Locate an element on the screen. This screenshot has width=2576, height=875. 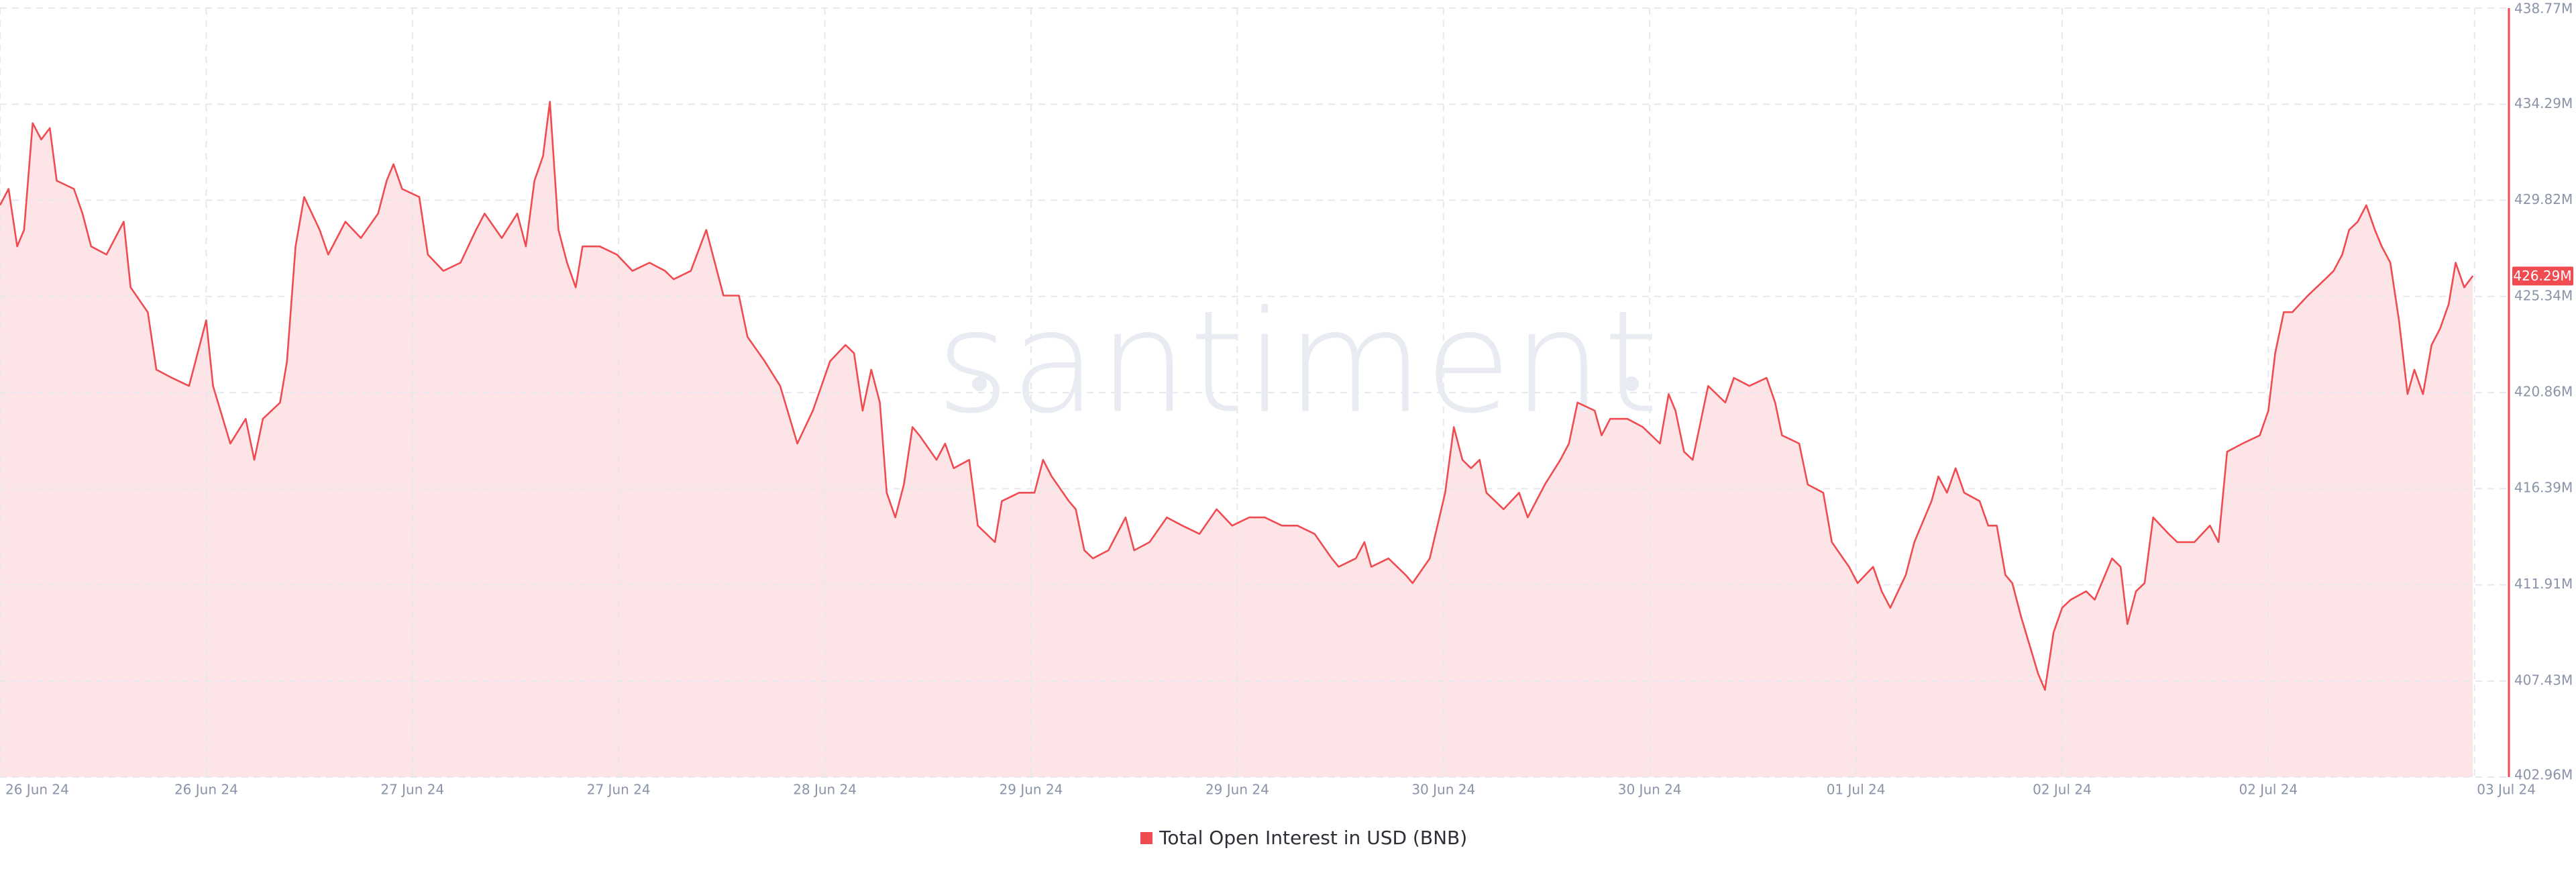
watermark: santiment is located at coordinates (1298, 362).